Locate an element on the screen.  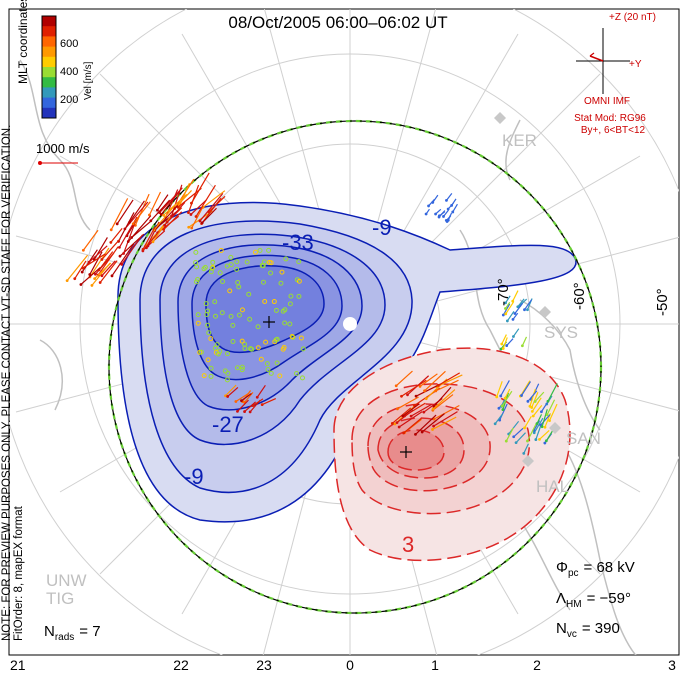
colorbar-outline is located at coordinates (49, 67).